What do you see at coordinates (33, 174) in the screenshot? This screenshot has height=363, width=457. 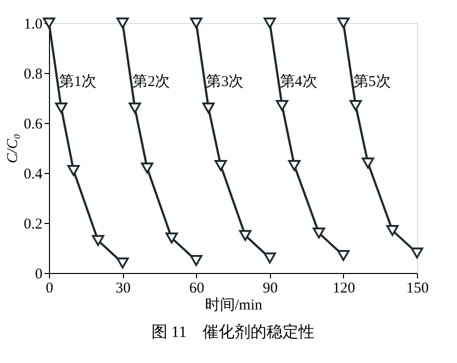 I see `y-tick-label: 0.4` at bounding box center [33, 174].